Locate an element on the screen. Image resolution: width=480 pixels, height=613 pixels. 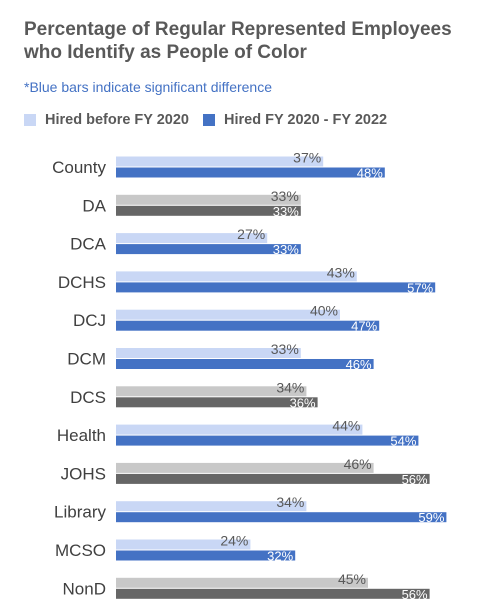
bar-before-nond is located at coordinates (242, 582).